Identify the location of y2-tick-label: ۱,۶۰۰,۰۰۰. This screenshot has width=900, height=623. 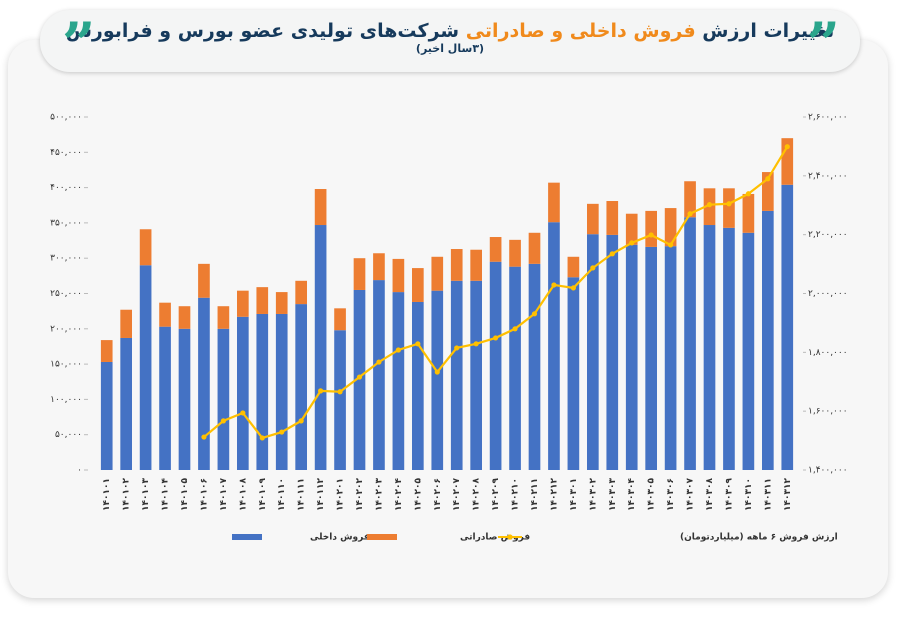
(828, 412).